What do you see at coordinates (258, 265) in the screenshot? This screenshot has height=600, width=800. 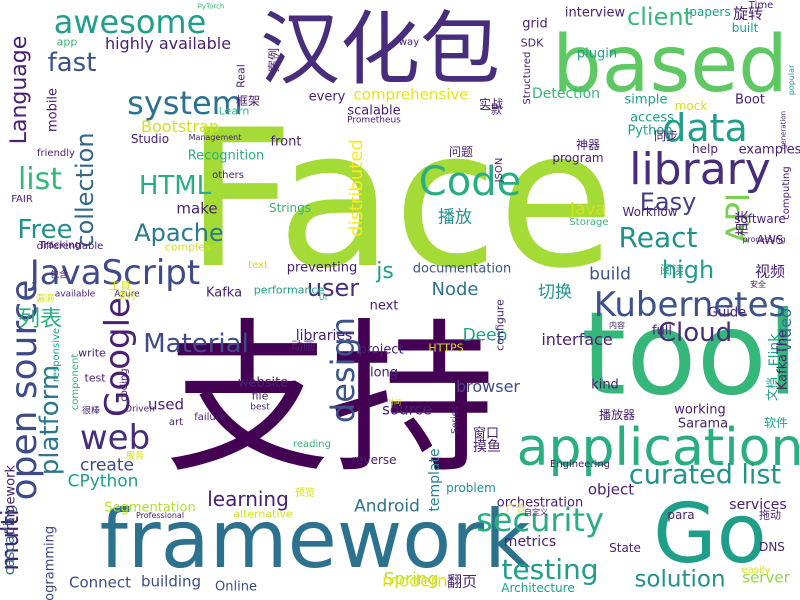 I see `cloud-word: text` at bounding box center [258, 265].